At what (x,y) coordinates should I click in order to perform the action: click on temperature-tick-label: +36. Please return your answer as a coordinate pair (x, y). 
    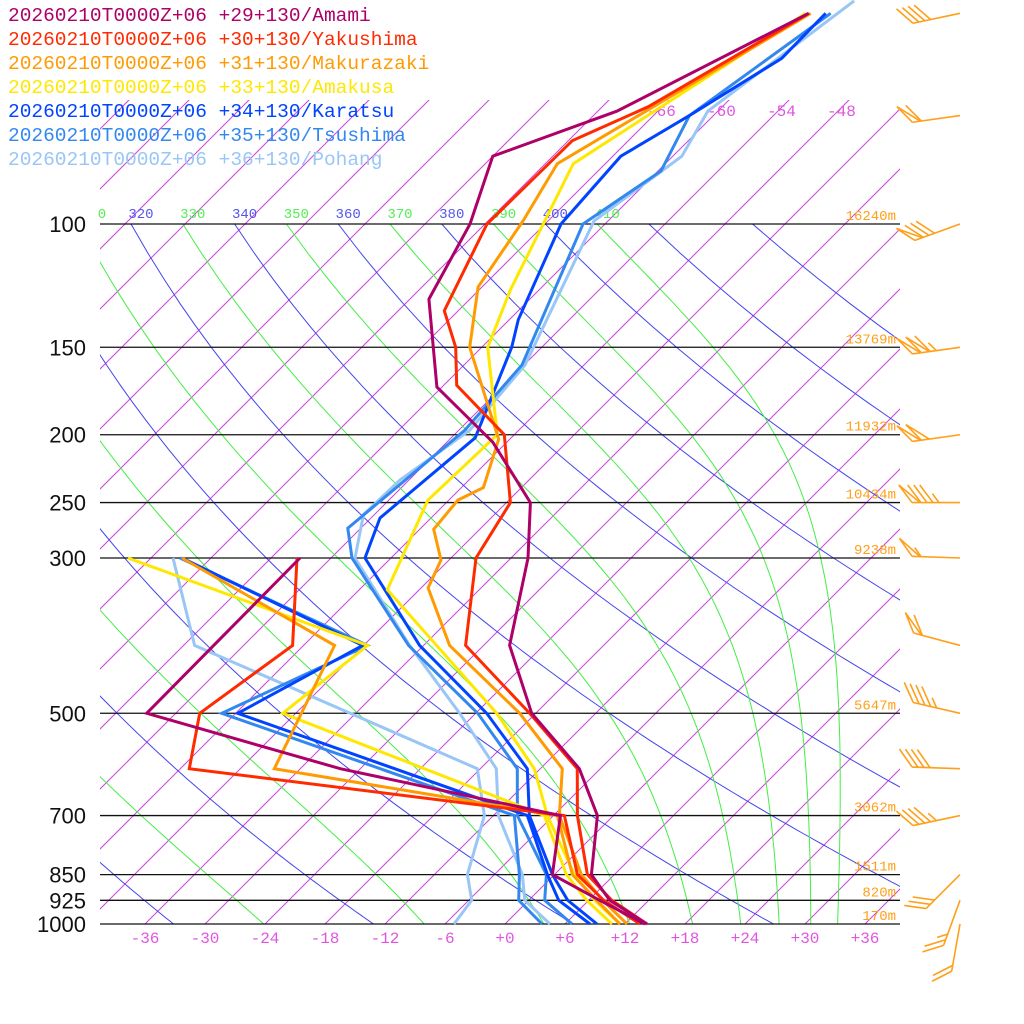
    Looking at the image, I should click on (865, 939).